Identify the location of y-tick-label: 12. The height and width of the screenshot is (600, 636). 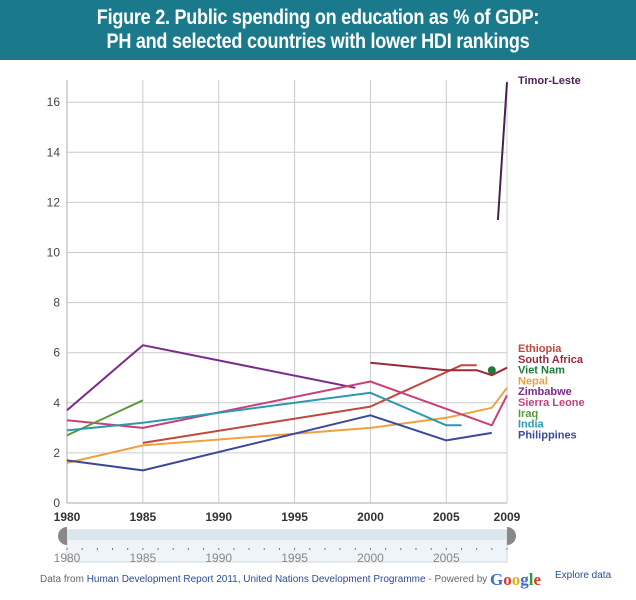
(54, 202).